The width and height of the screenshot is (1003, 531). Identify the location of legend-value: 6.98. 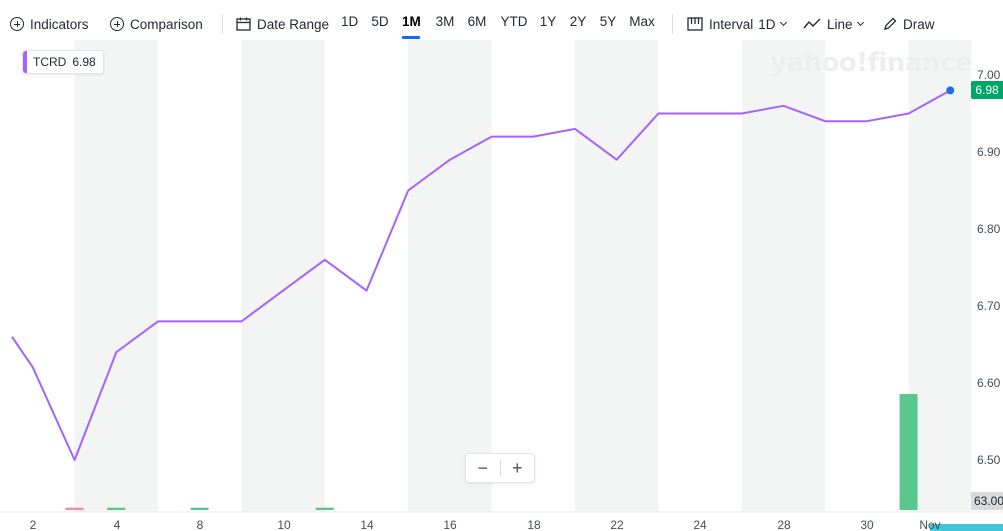
(84, 62).